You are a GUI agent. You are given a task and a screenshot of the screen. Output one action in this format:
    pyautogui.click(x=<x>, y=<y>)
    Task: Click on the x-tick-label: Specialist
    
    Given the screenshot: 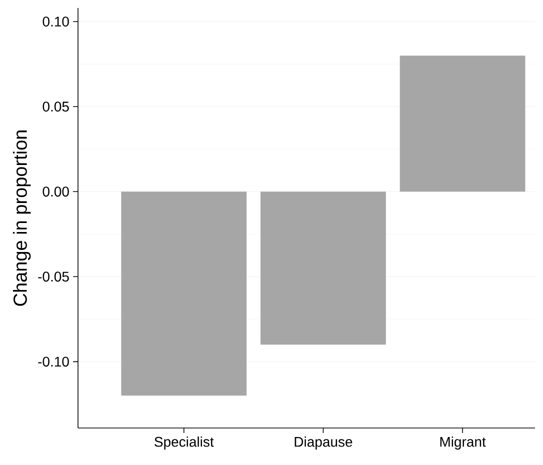 What is the action you would take?
    pyautogui.click(x=184, y=443)
    